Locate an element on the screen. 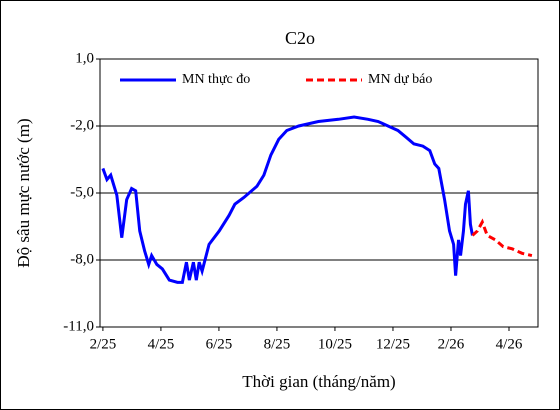 The height and width of the screenshot is (410, 560). x-tick-label: 2/25 is located at coordinates (103, 344).